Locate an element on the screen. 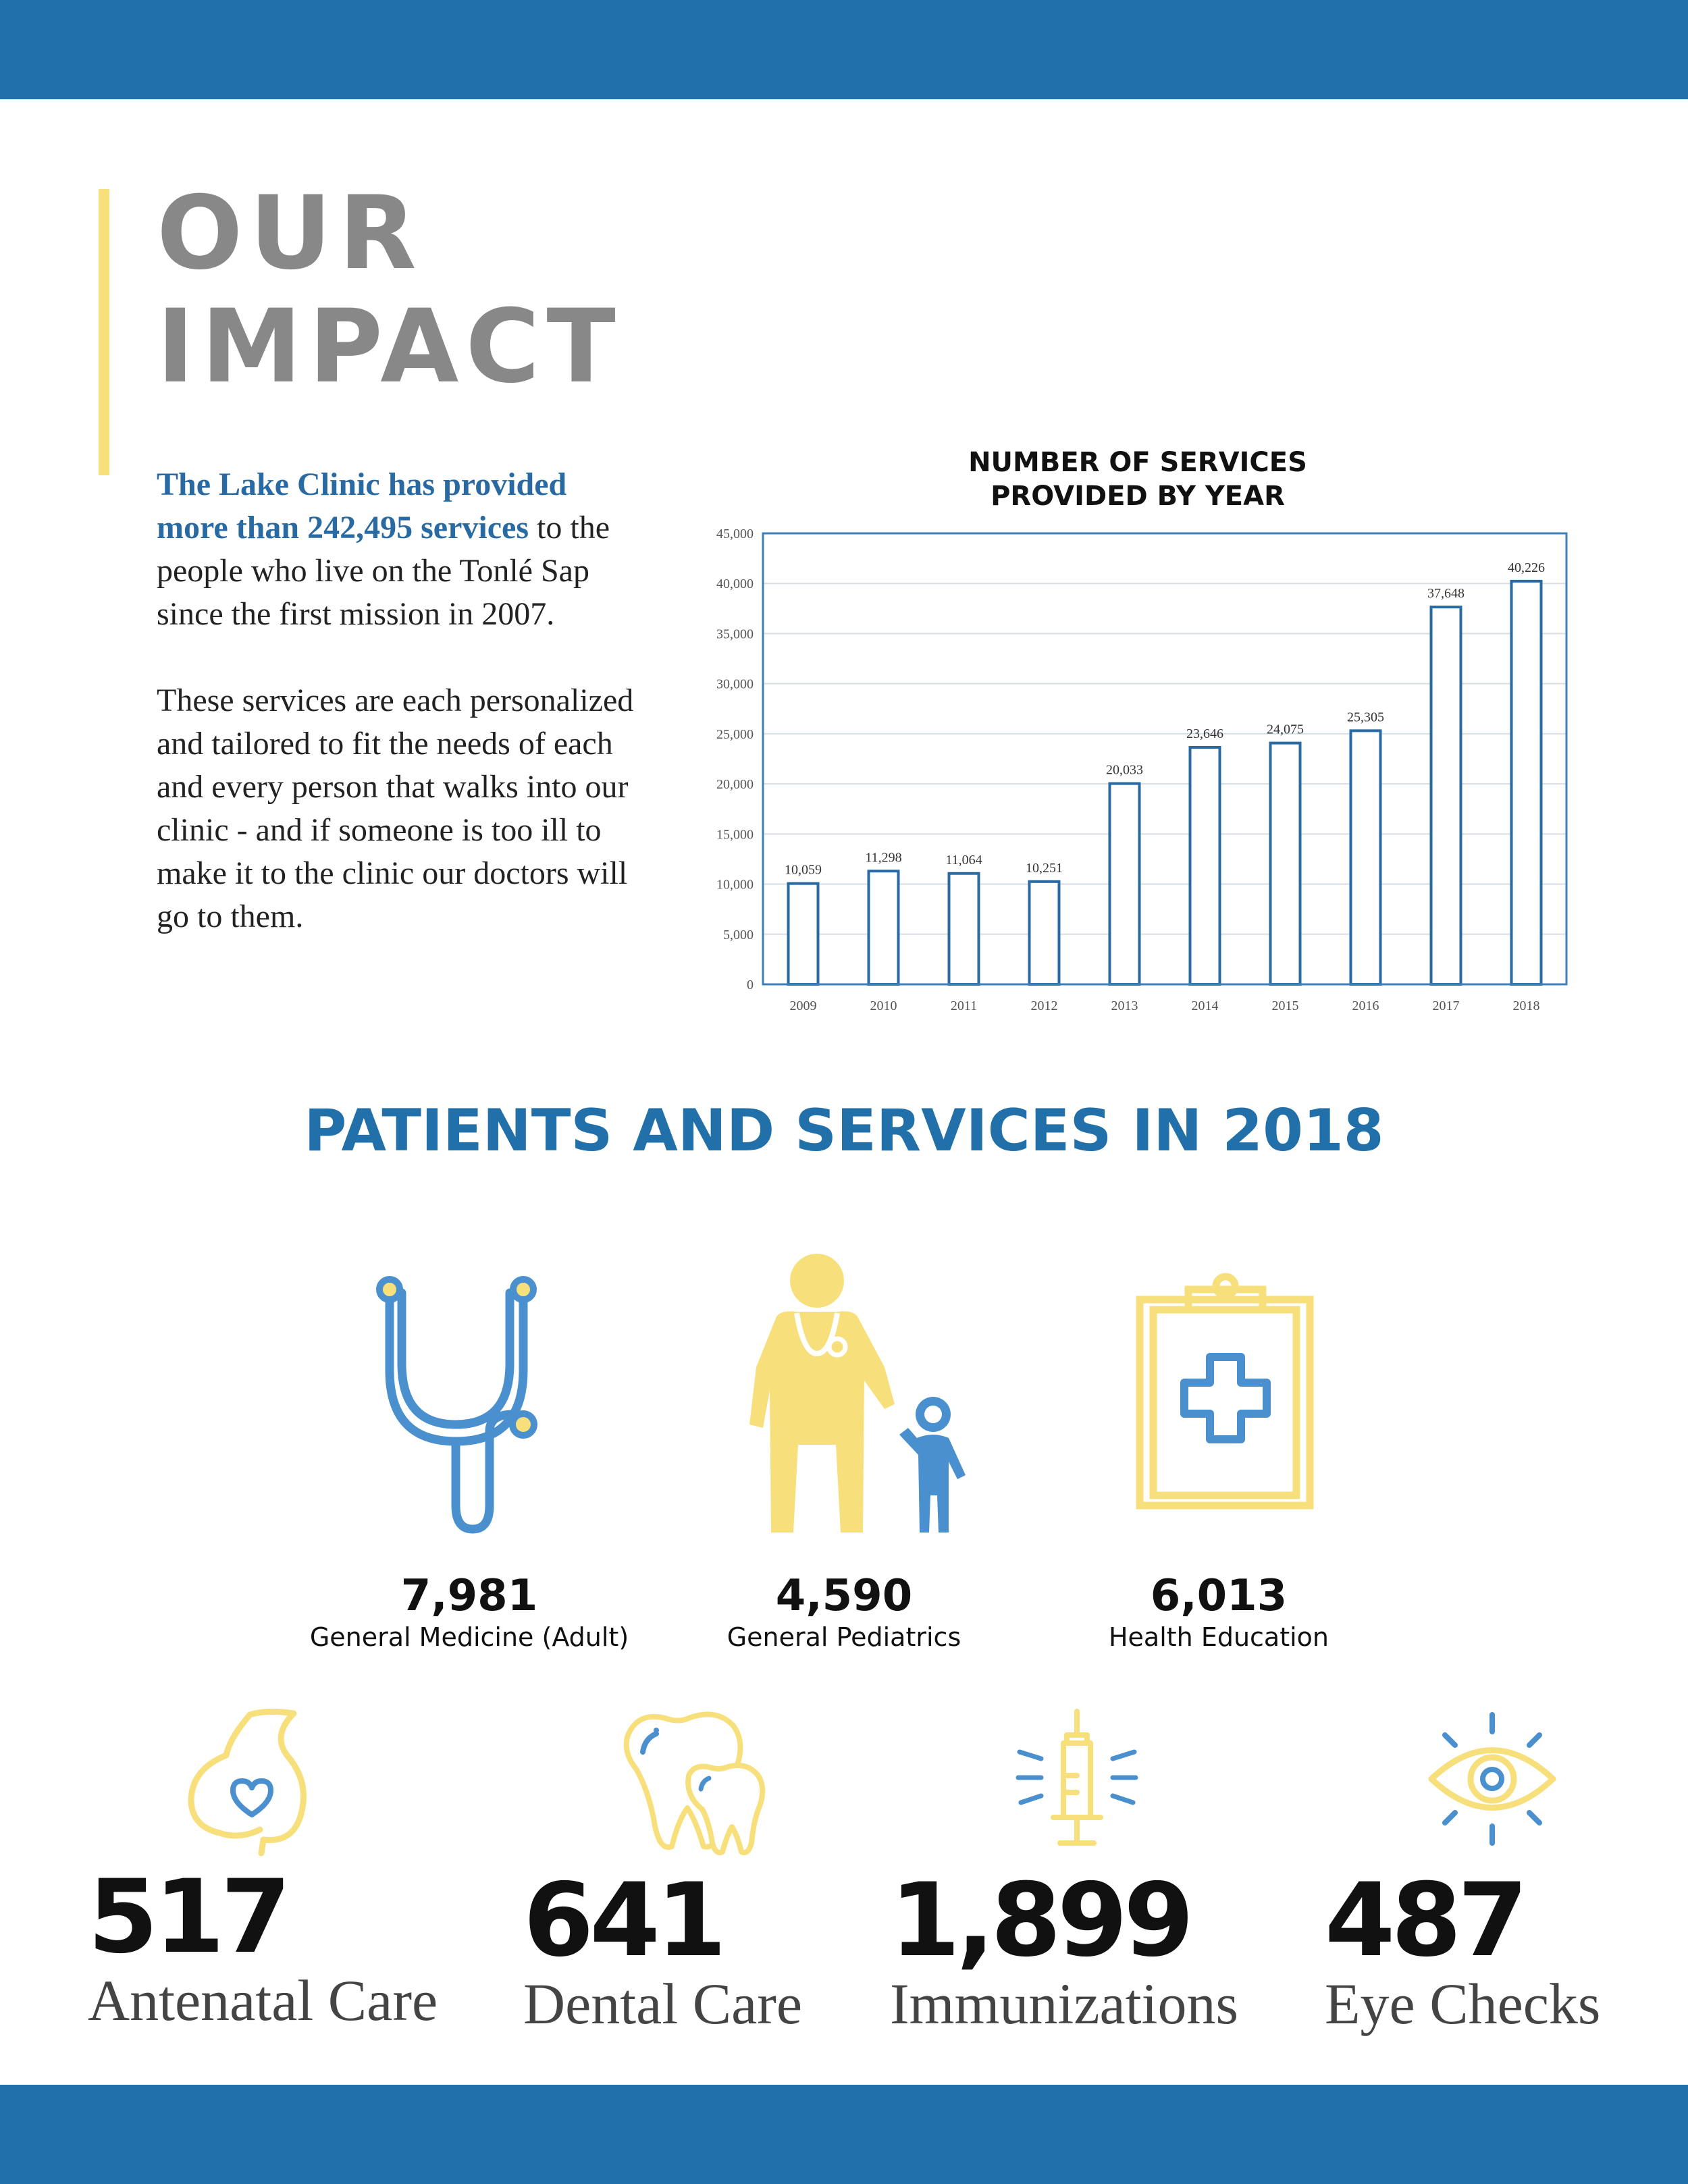 Image resolution: width=1688 pixels, height=2184 pixels. x-tick-label: 2010 is located at coordinates (883, 1005).